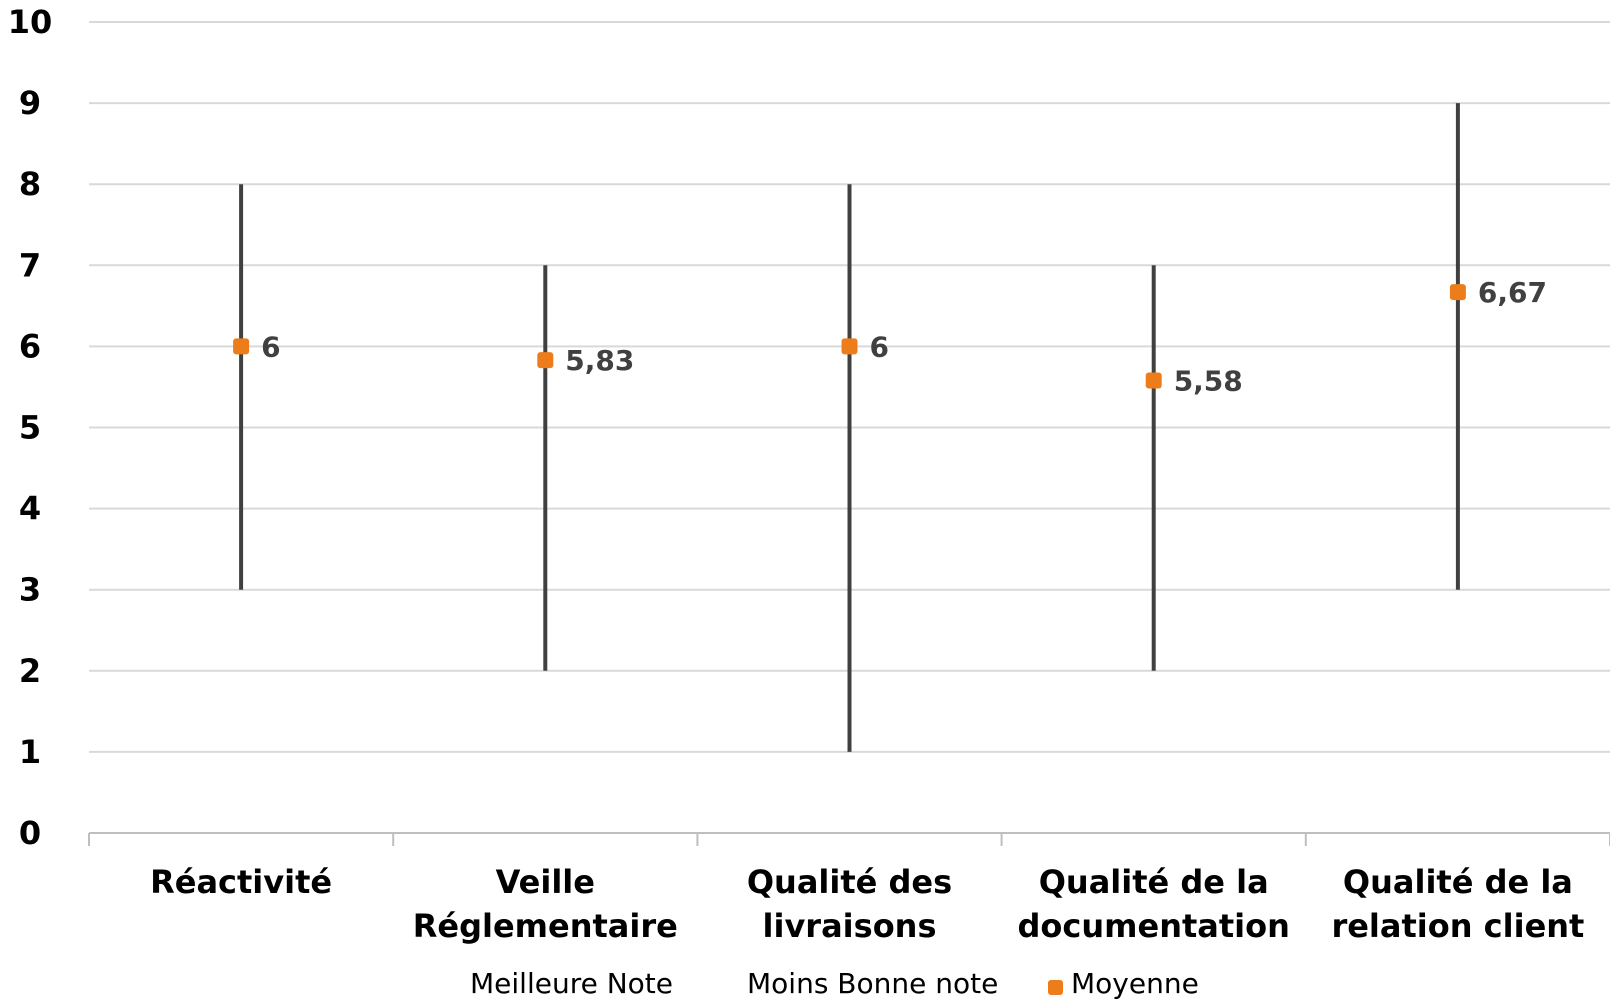  Describe the element at coordinates (849, 882) in the screenshot. I see `x-tick-label: Qualité des` at that location.